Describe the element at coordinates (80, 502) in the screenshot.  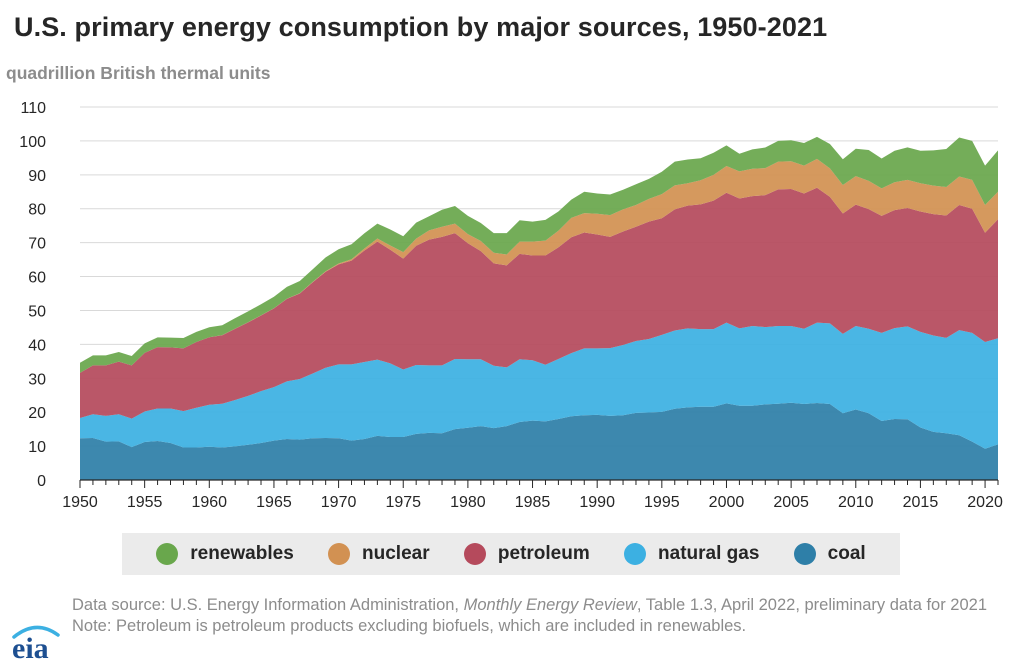
I see `x-tick-label-1950: 1950` at that location.